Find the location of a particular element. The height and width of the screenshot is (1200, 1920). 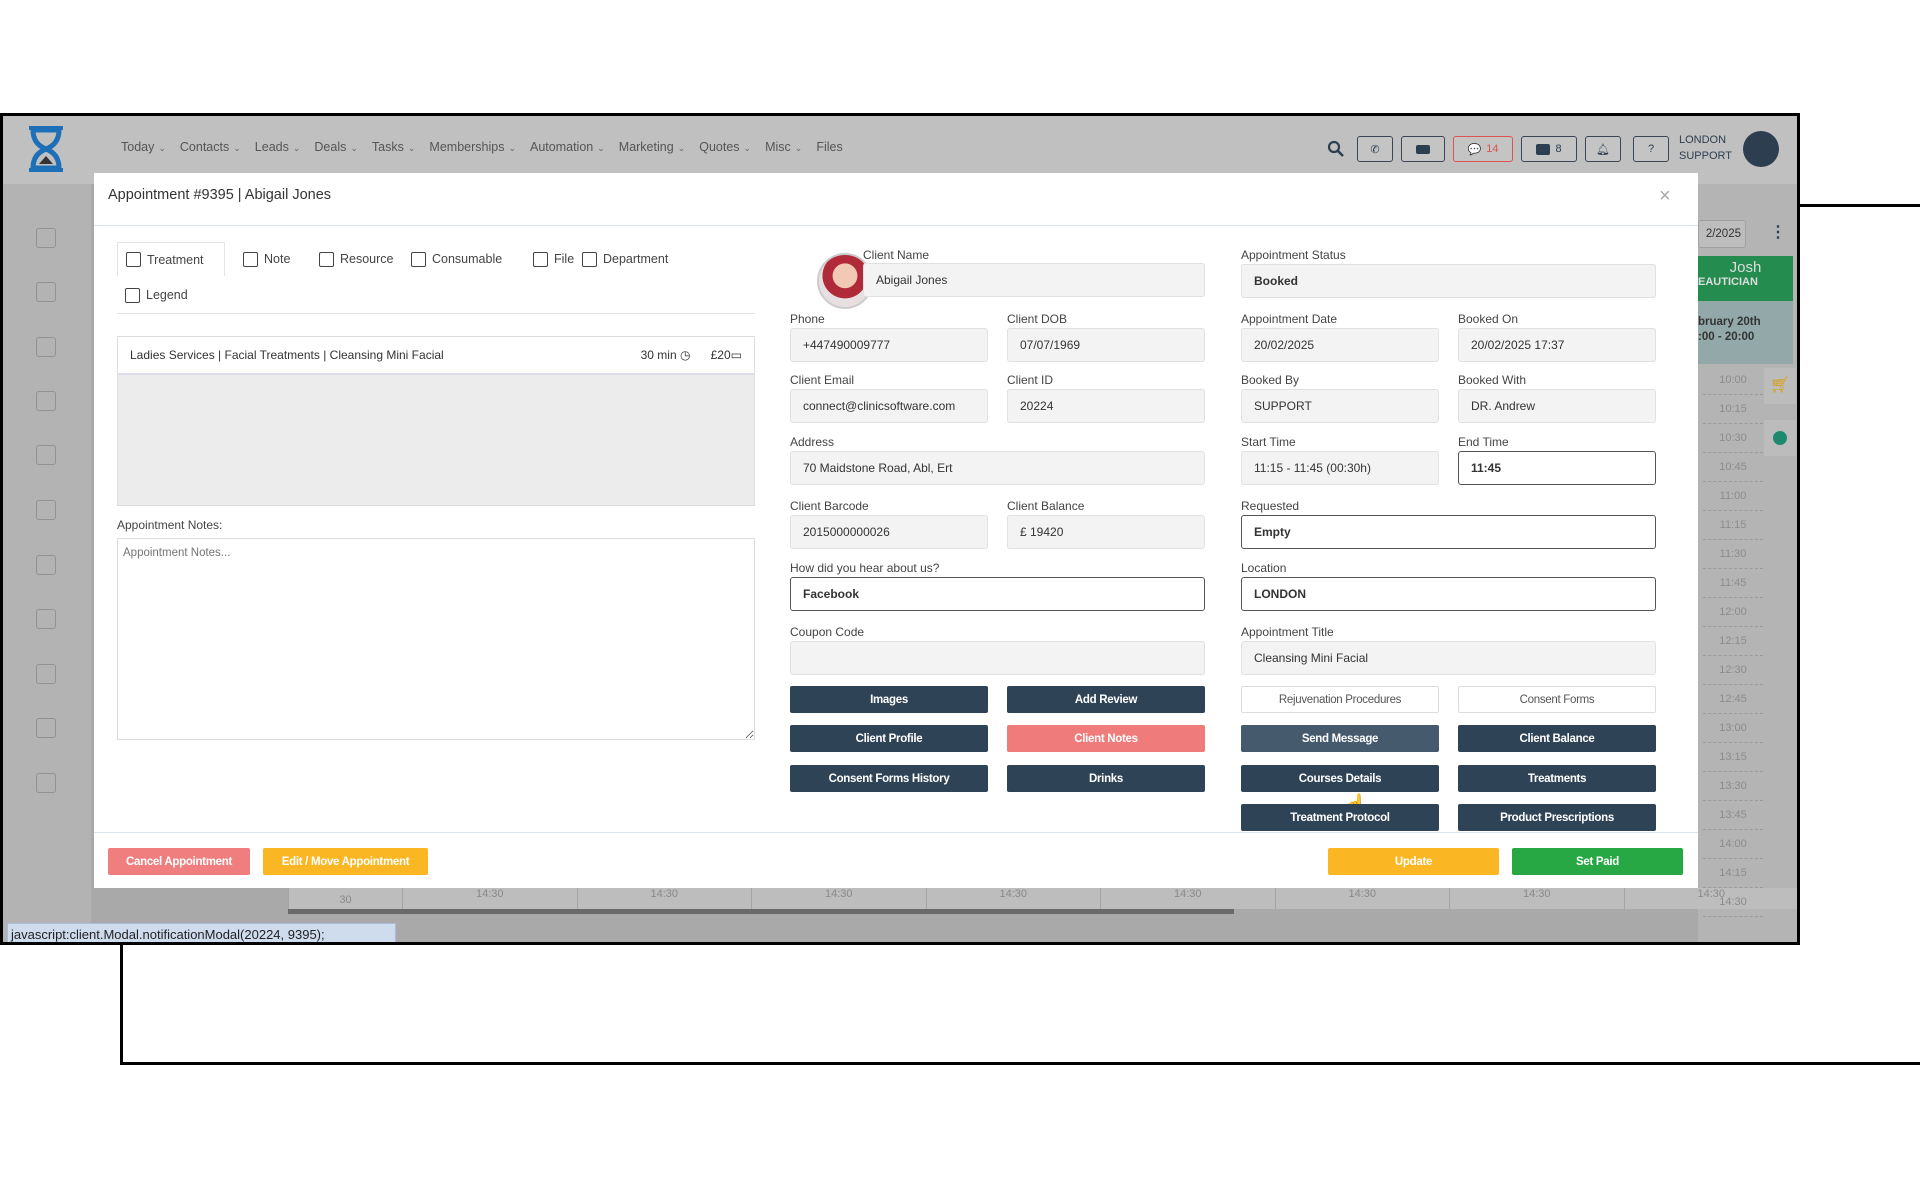

cancel-appointment-button: Cancel Appointment is located at coordinates (179, 861).